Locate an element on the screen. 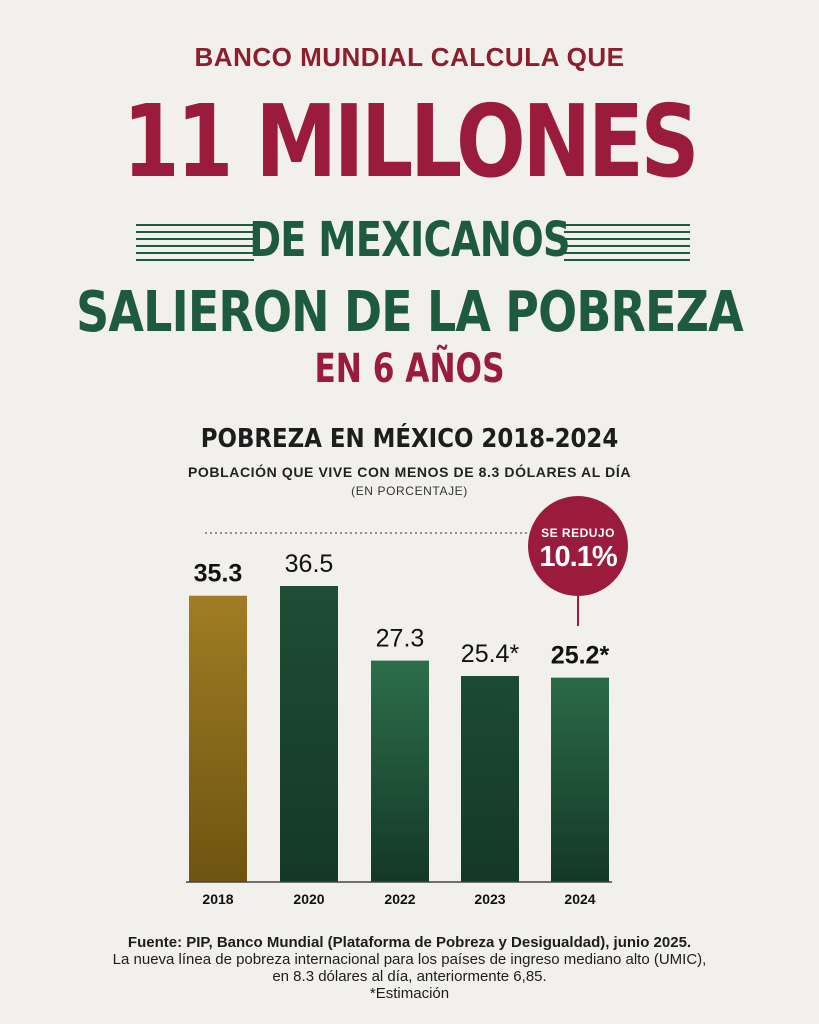 This screenshot has height=1024, width=819. value-label-2024: 25.2* is located at coordinates (580, 656).